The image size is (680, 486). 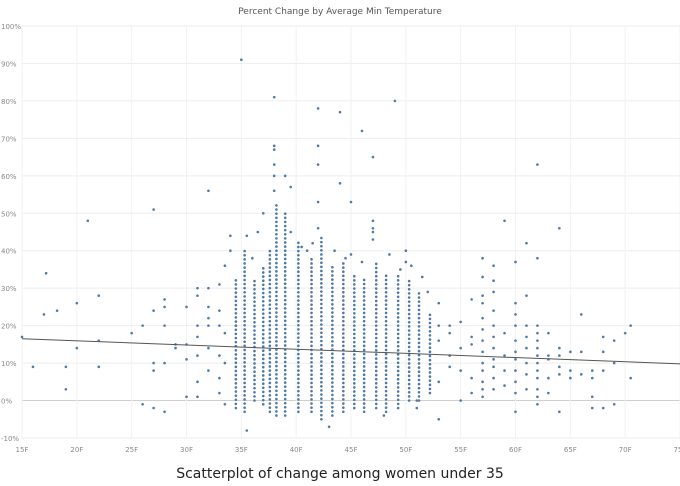 What do you see at coordinates (186, 450) in the screenshot?
I see `x-tick-label: 30F` at bounding box center [186, 450].